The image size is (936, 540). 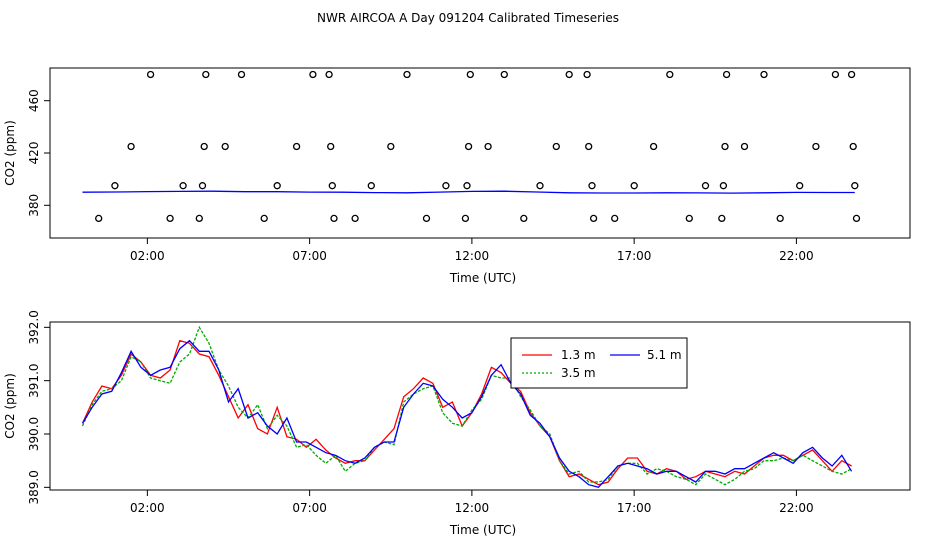 What do you see at coordinates (10, 153) in the screenshot?
I see `top-y-axis-label: CO2 (ppm)` at bounding box center [10, 153].